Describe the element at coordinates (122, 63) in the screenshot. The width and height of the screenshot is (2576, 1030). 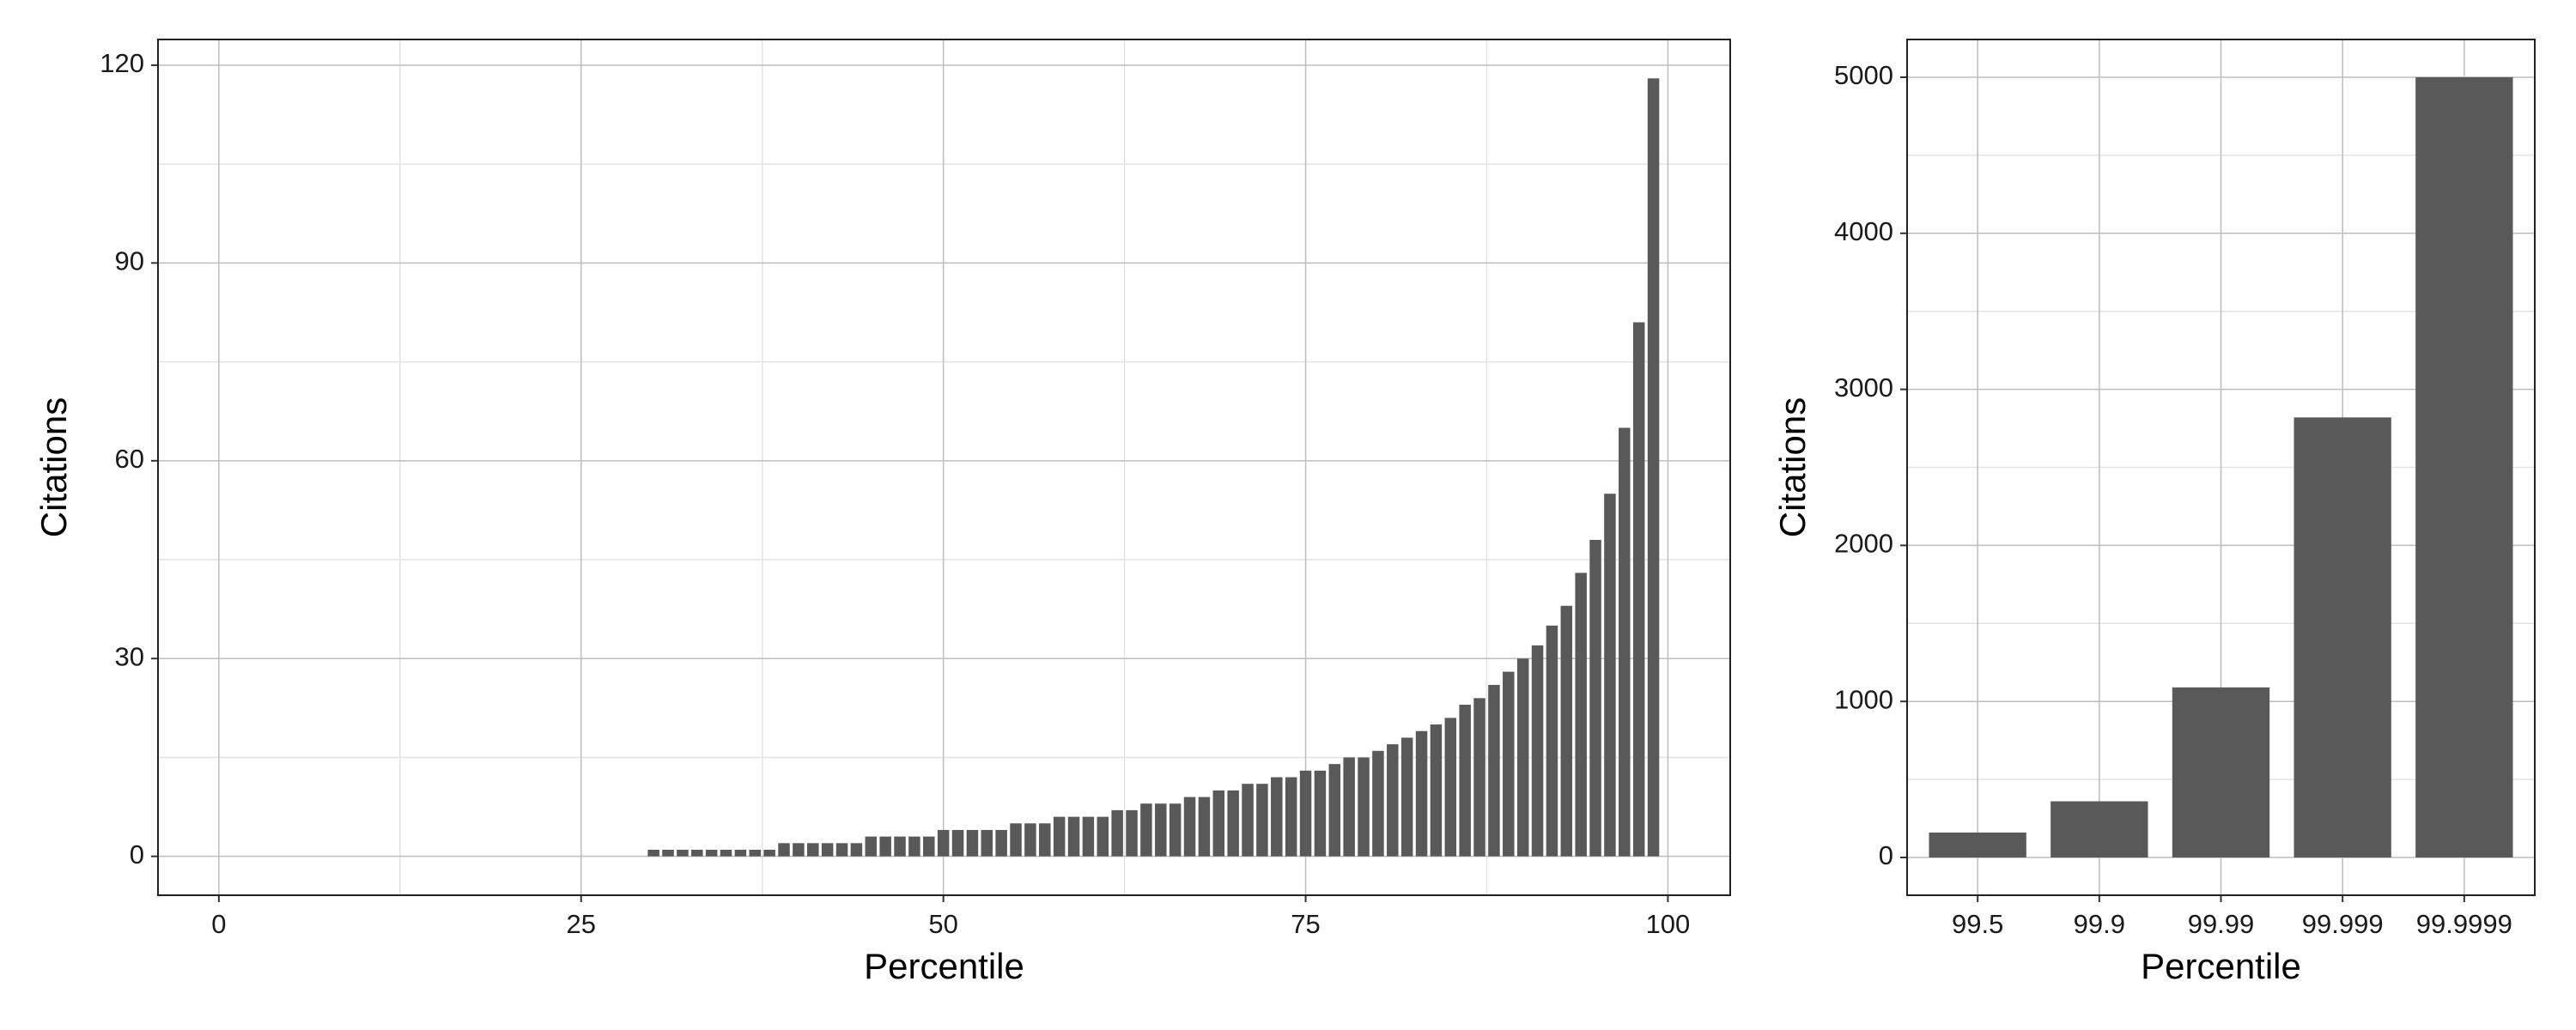
I see `y-tick-label: 120` at that location.